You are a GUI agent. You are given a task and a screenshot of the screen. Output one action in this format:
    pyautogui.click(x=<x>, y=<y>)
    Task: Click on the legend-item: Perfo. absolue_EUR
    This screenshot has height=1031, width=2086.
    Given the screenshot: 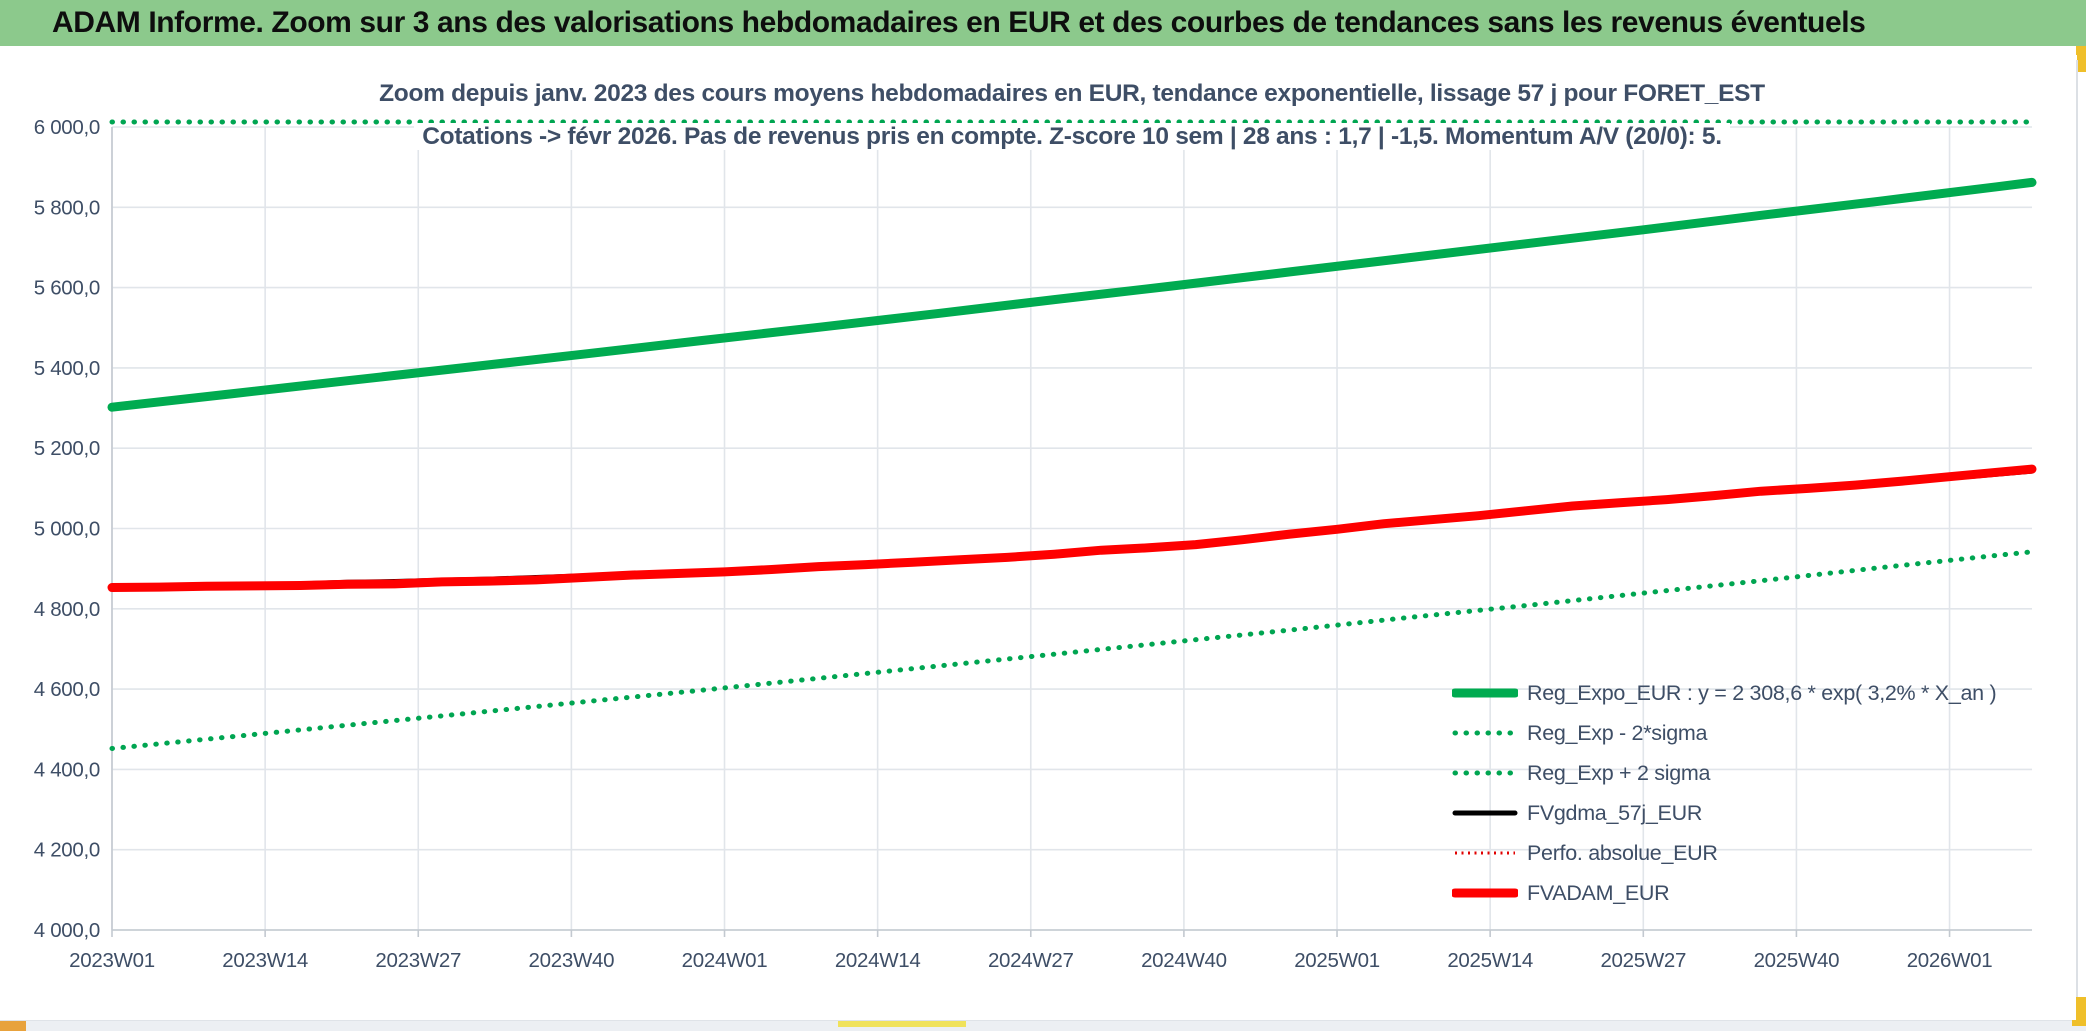 What is the action you would take?
    pyautogui.click(x=1724, y=853)
    